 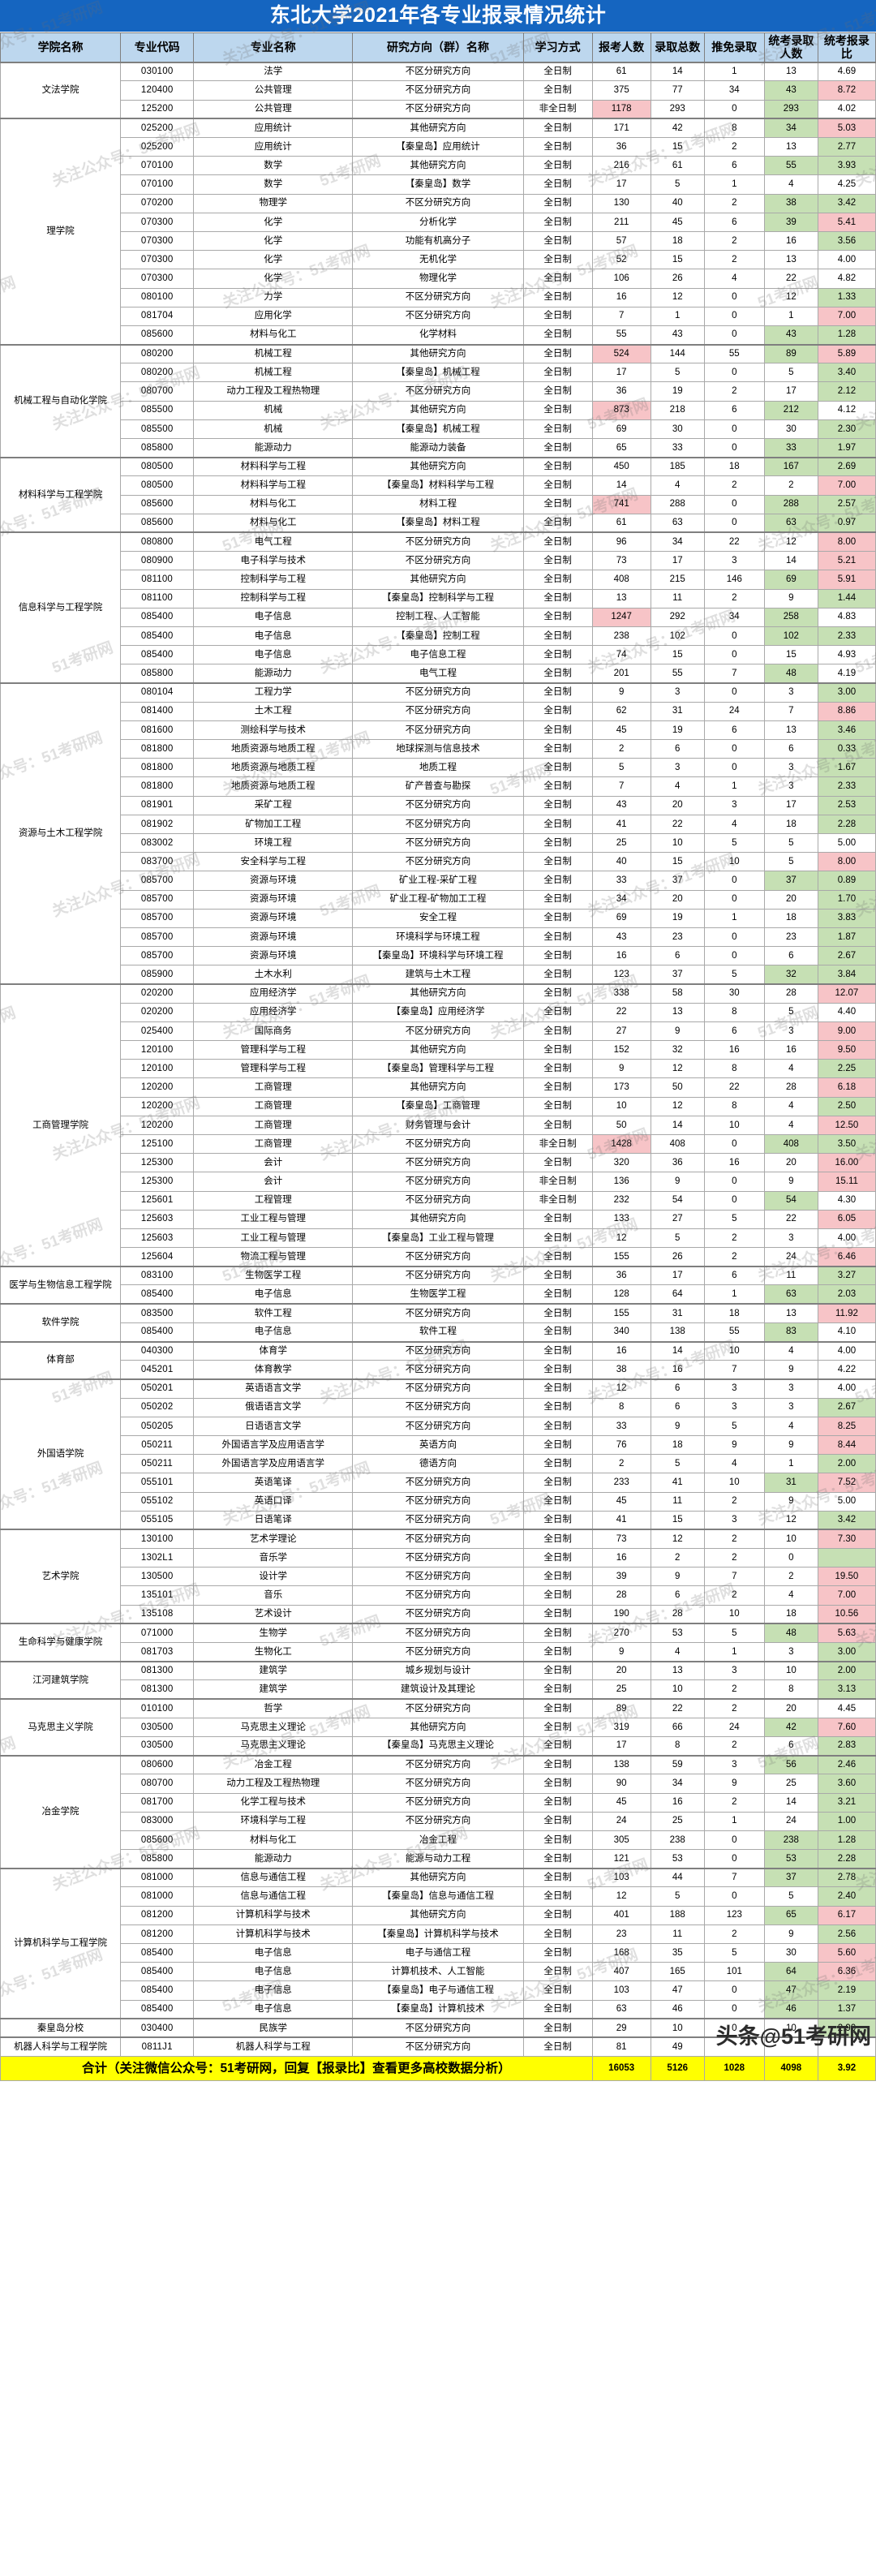 What do you see at coordinates (734, 1784) in the screenshot?
I see `exempt-admitted-cell: 9` at bounding box center [734, 1784].